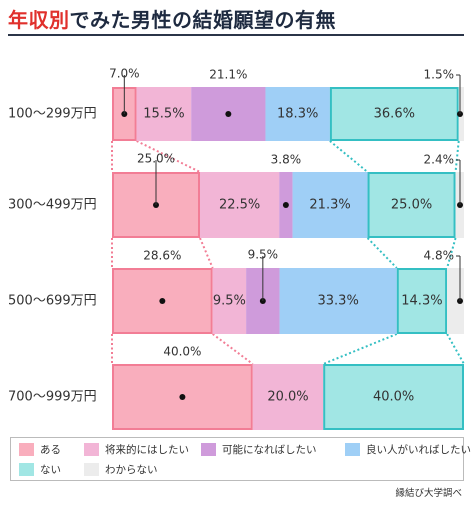  I want to click on legend-item: 良い人がいればしたい, so click(408, 449).